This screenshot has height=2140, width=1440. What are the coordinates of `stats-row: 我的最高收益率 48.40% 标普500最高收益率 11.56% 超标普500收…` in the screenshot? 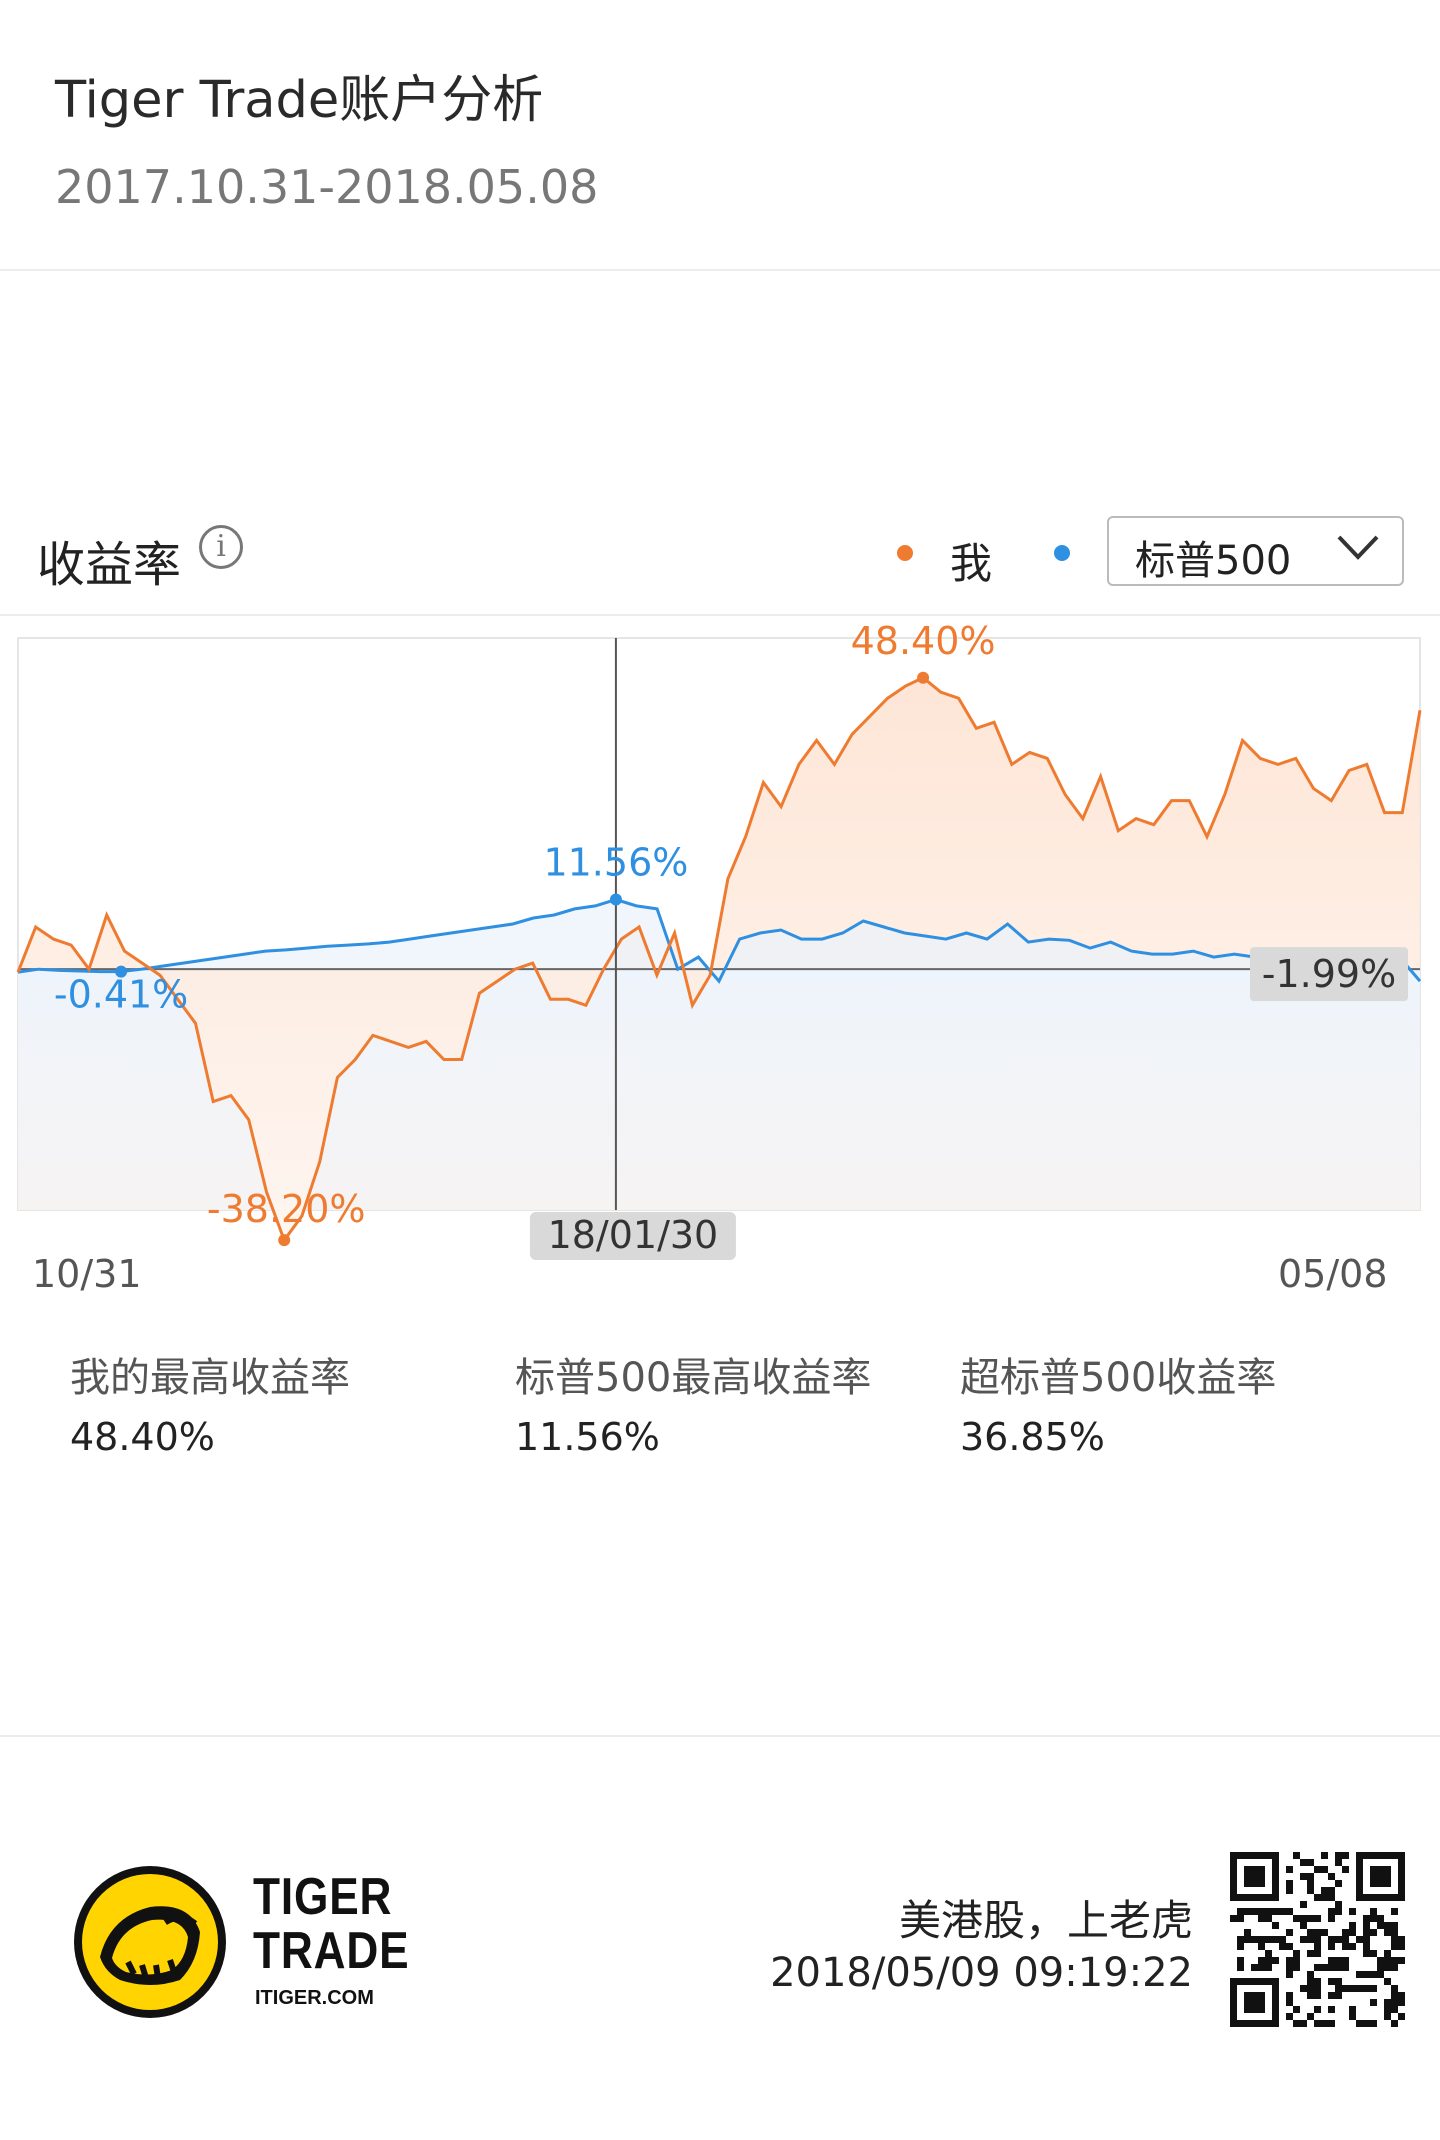 It's located at (720, 1405).